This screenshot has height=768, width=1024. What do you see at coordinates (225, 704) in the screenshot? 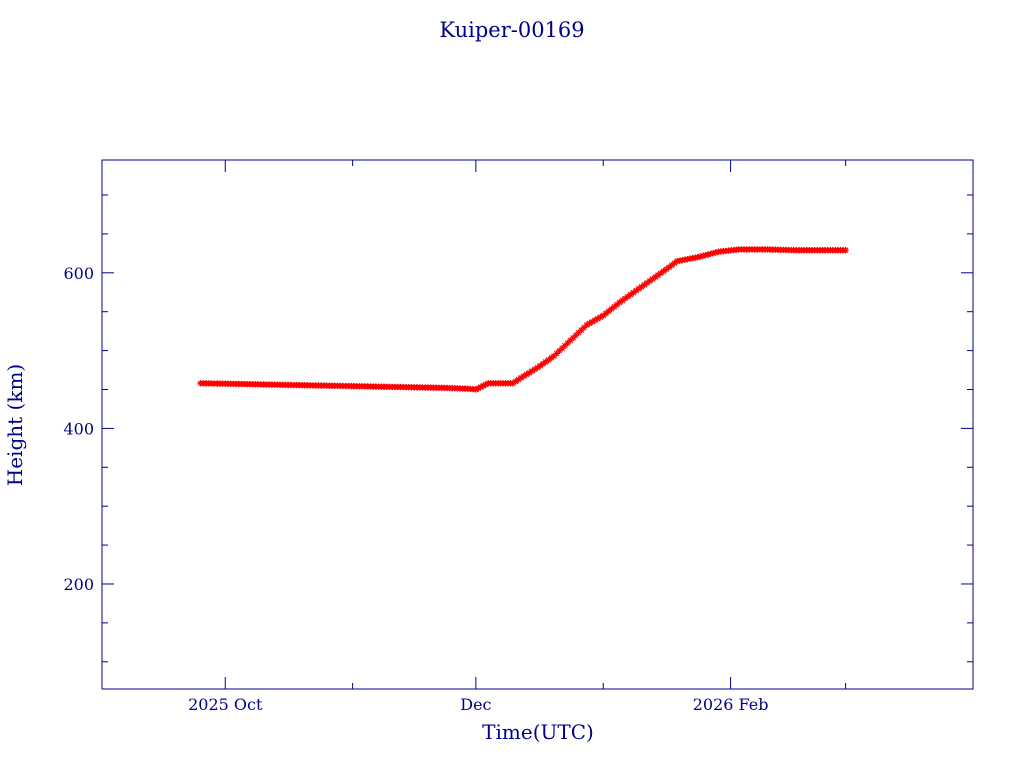
I see `x-tick-label: 2025 Oct` at bounding box center [225, 704].